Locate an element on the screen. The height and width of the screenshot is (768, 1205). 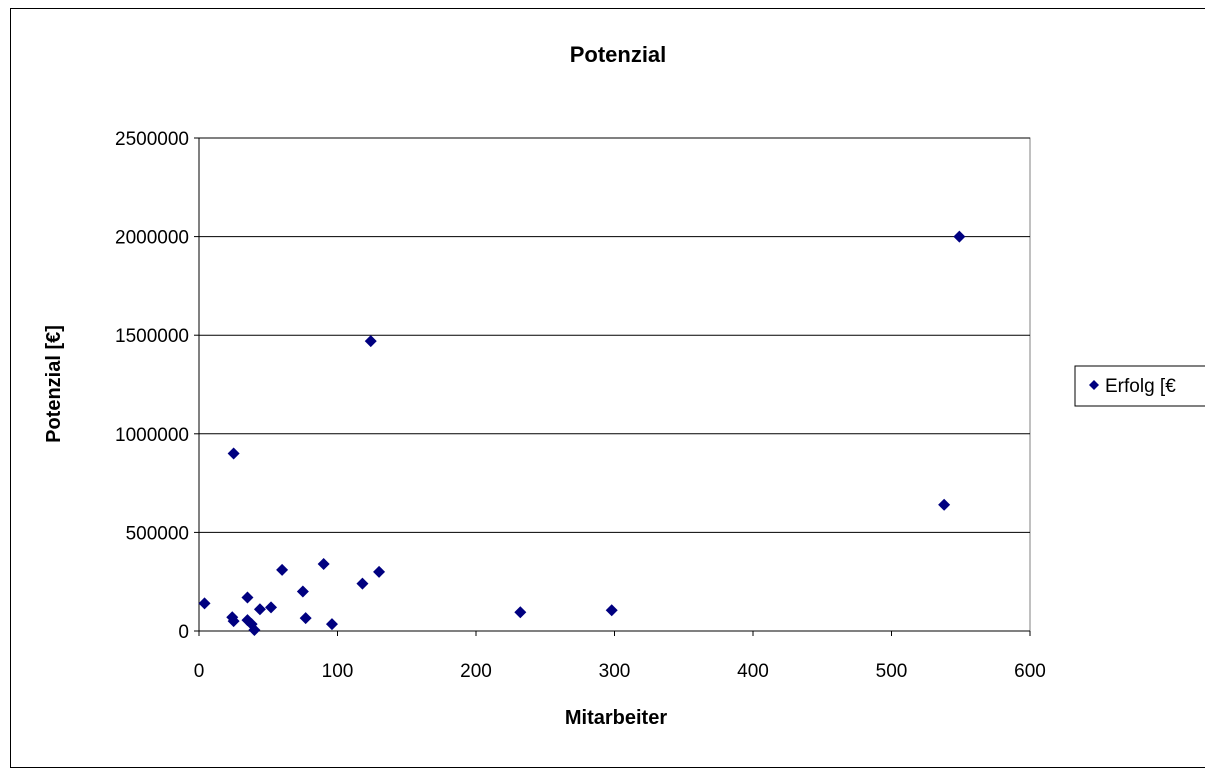
y-tick-labels: 0 500000 1000000 1500000 2000000 2500000 is located at coordinates (152, 386).